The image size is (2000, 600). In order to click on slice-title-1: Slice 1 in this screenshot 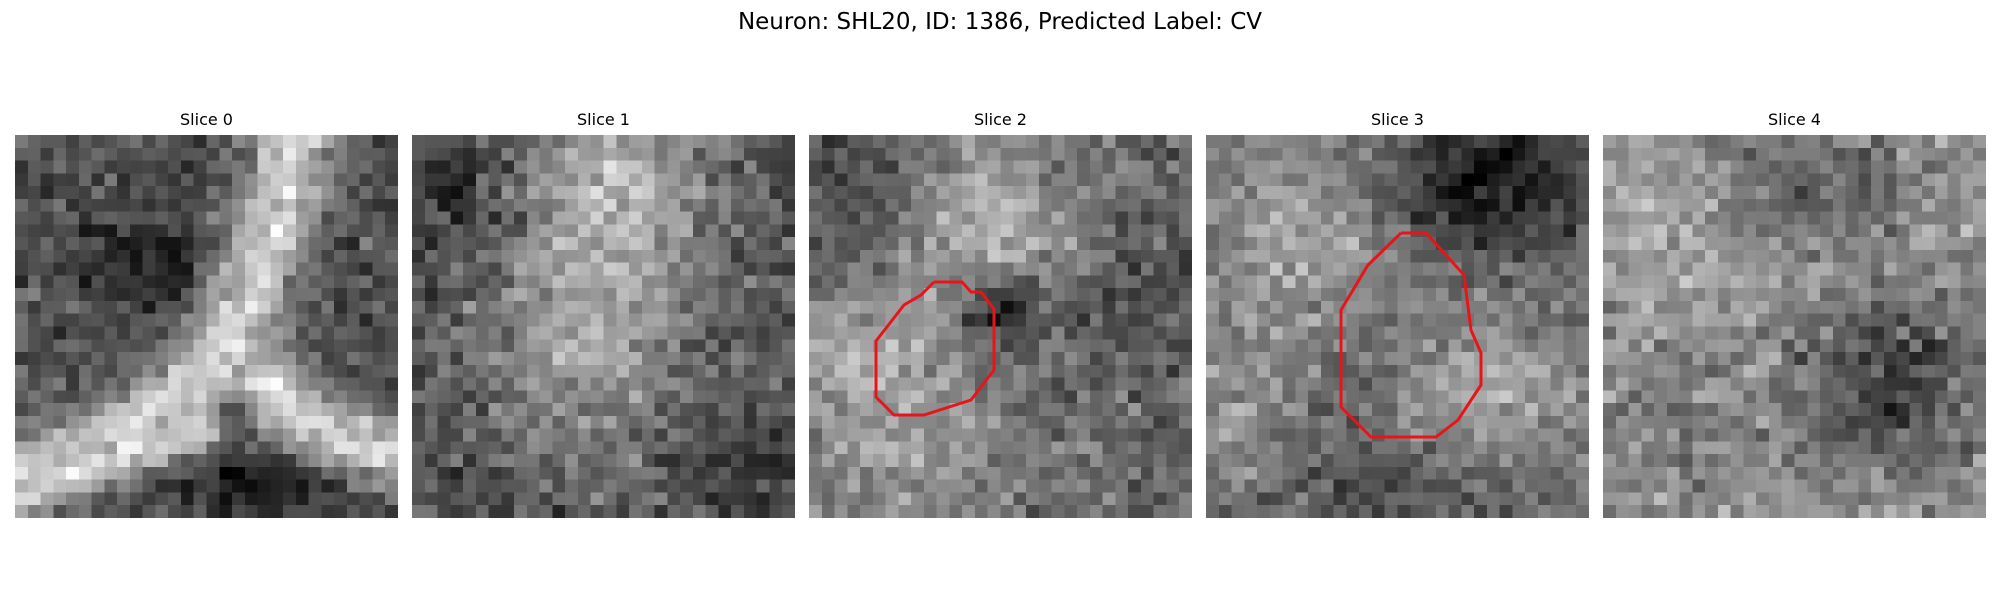, I will do `click(603, 120)`.